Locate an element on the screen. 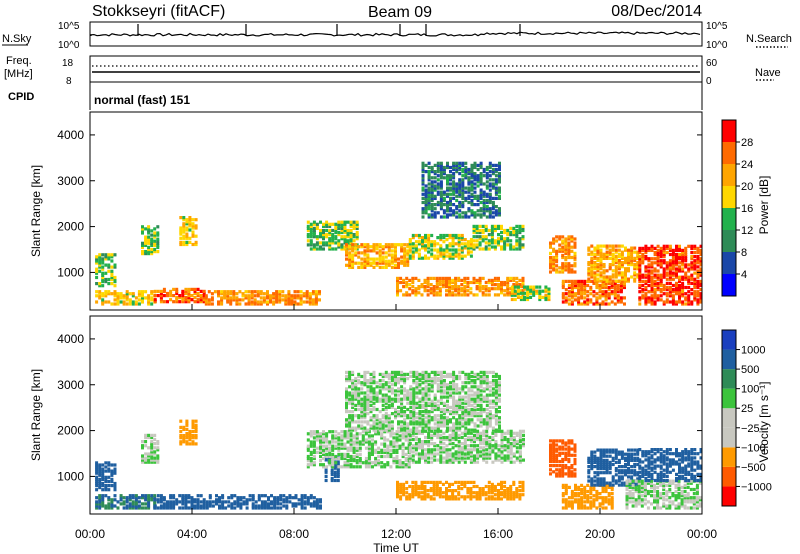 The height and width of the screenshot is (554, 800). heatmap-region is located at coordinates (106, 270).